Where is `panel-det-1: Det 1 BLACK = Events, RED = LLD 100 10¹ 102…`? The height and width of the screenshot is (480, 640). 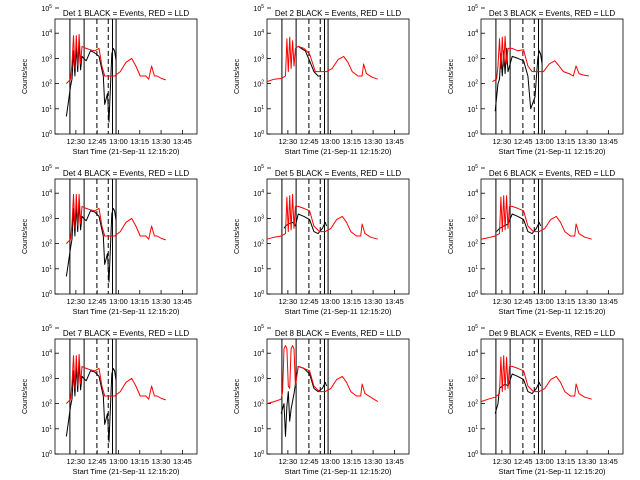
panel-det-1: Det 1 BLACK = Events, RED = LLD 100 10¹ 102… is located at coordinates (110, 80).